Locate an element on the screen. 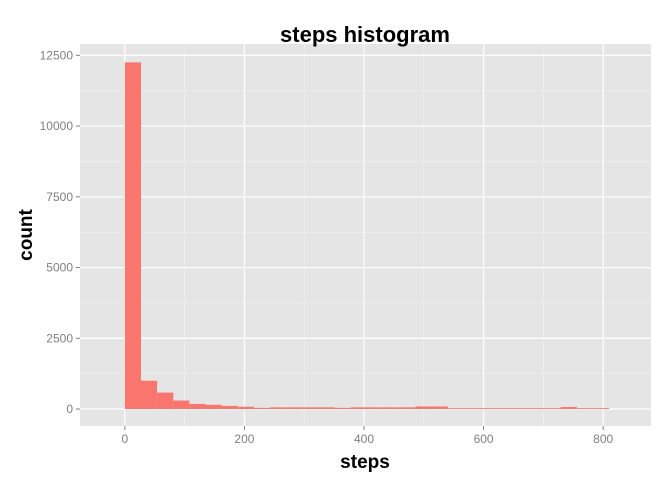 Image resolution: width=672 pixels, height=480 pixels. y-tick-label: 0 is located at coordinates (69, 409).